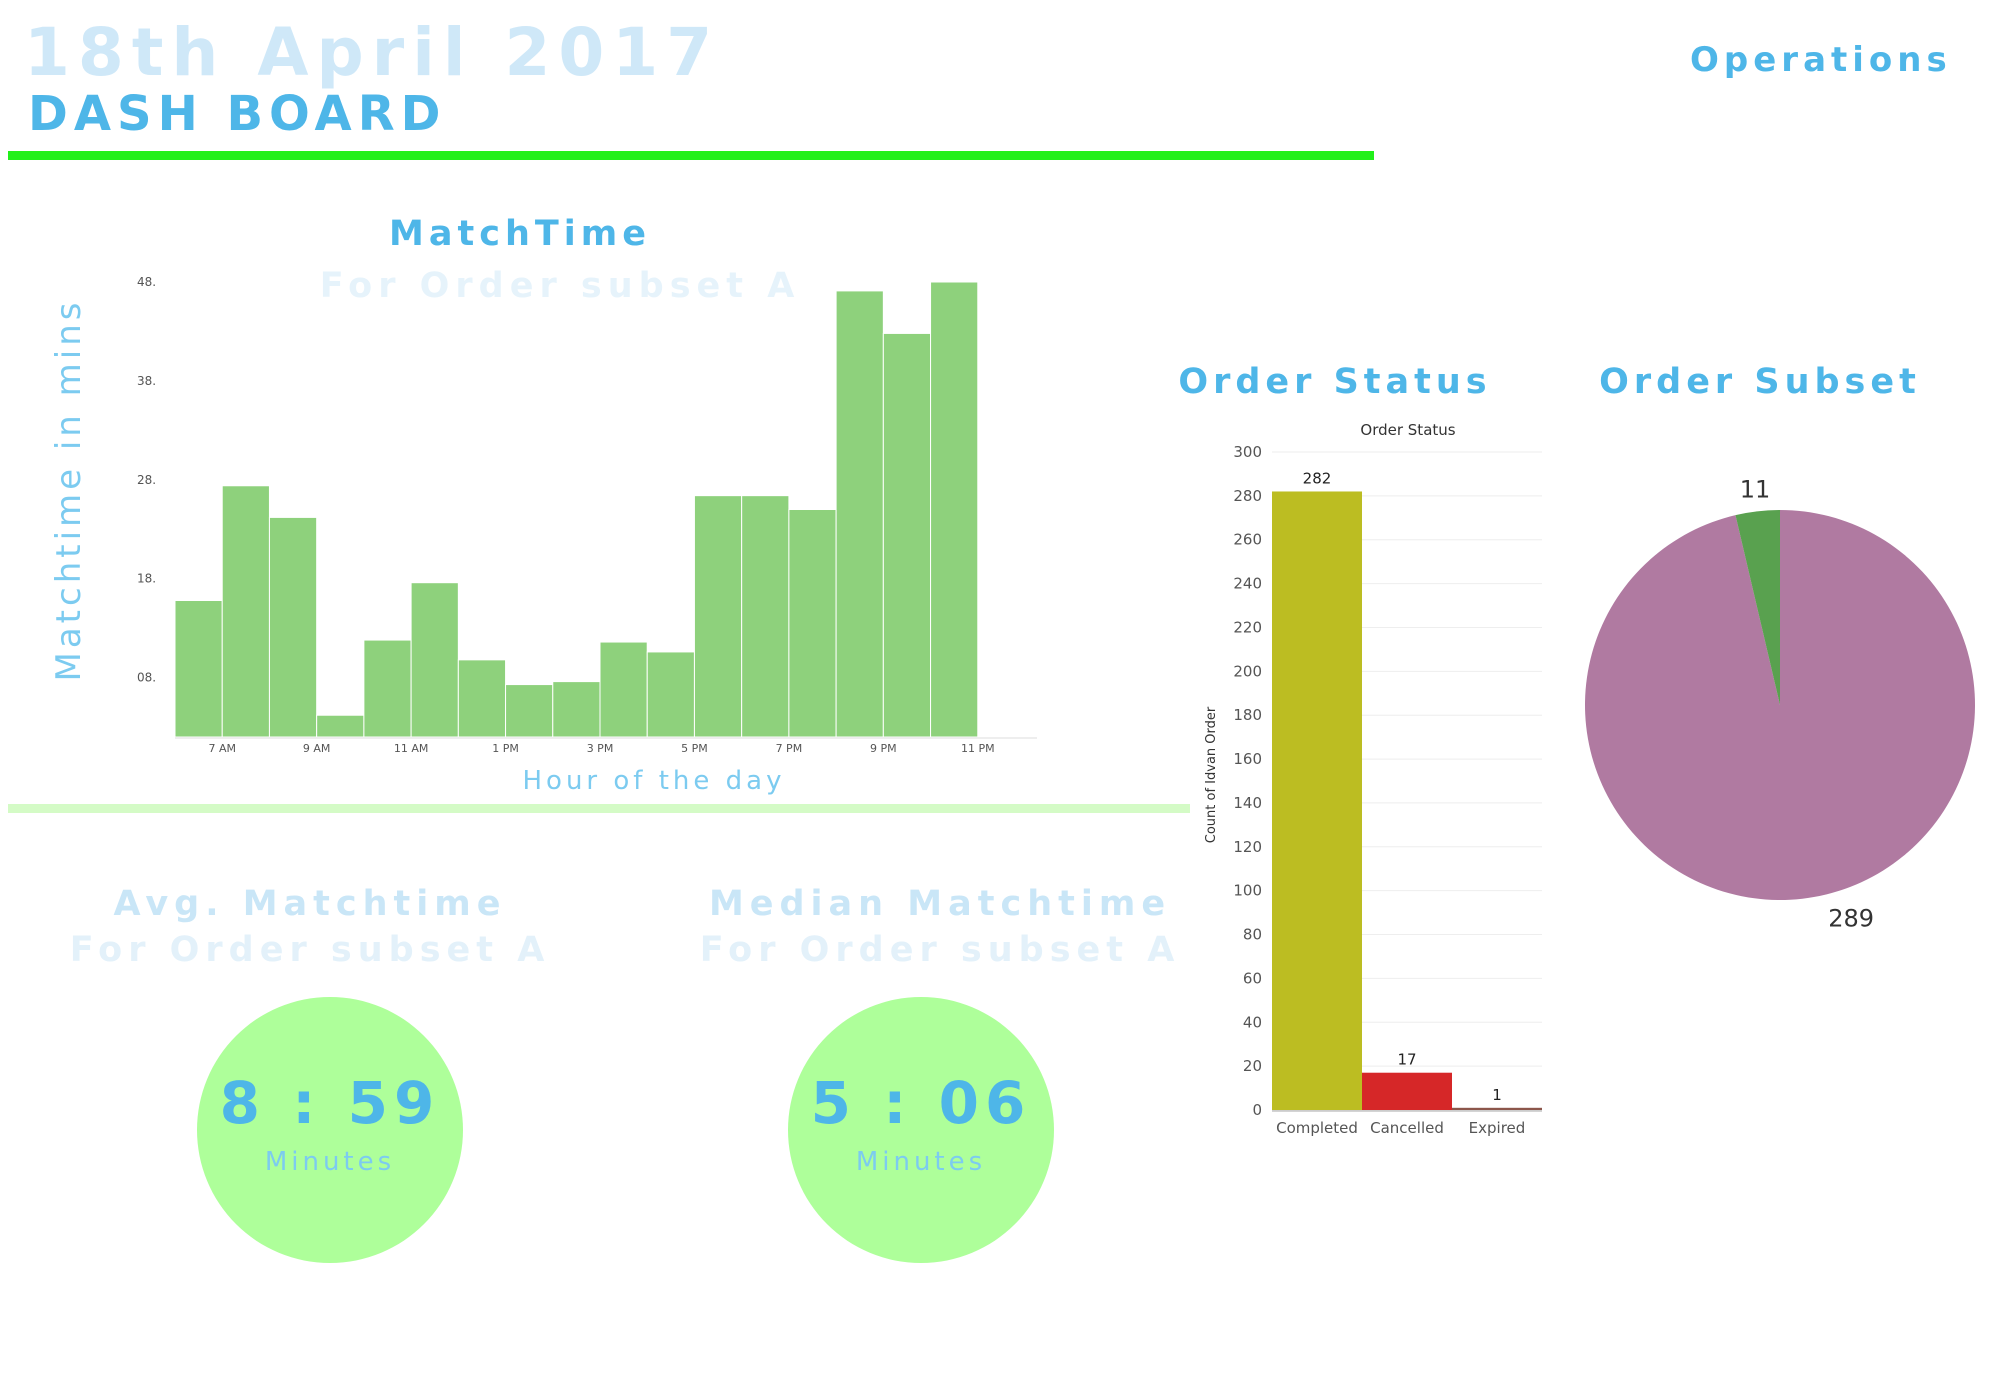 The image size is (2000, 1400). What do you see at coordinates (69, 490) in the screenshot?
I see `histogram-y-axis-label: Matchtime in mins` at bounding box center [69, 490].